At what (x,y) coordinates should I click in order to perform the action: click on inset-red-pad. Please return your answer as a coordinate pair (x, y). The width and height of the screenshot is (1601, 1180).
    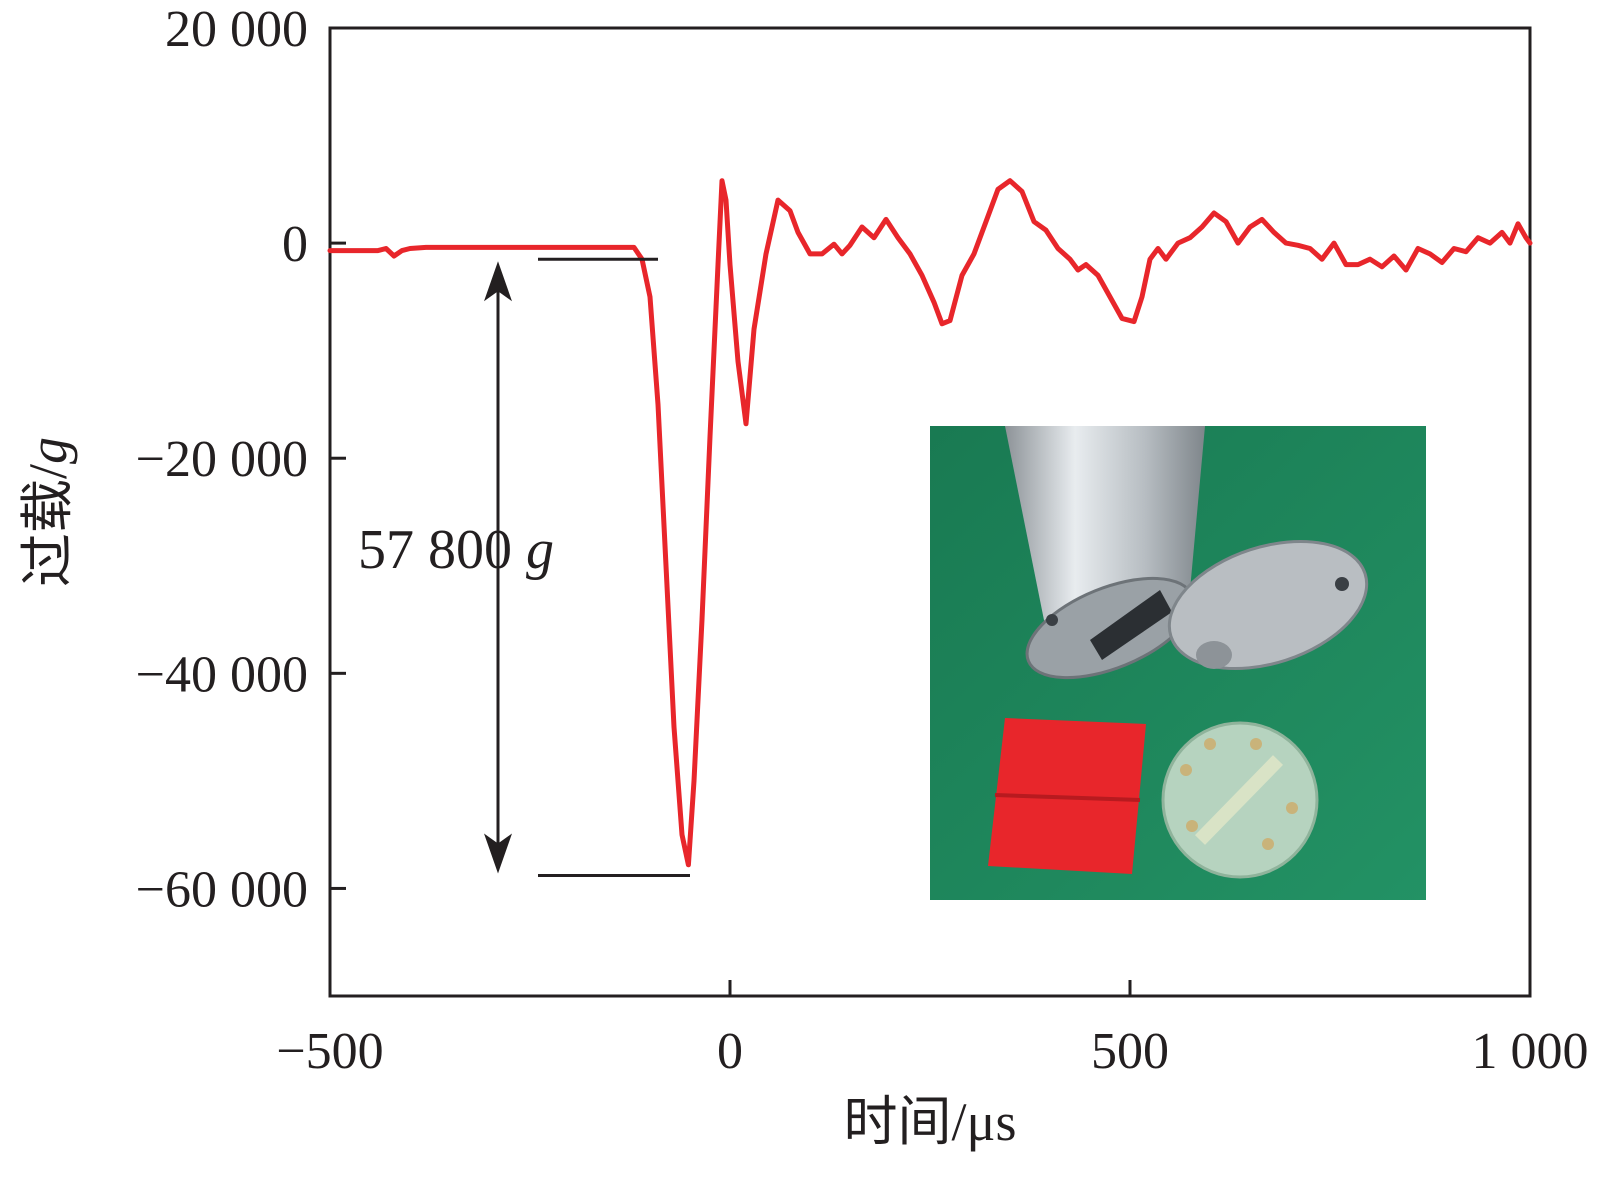
    Looking at the image, I should click on (1067, 796).